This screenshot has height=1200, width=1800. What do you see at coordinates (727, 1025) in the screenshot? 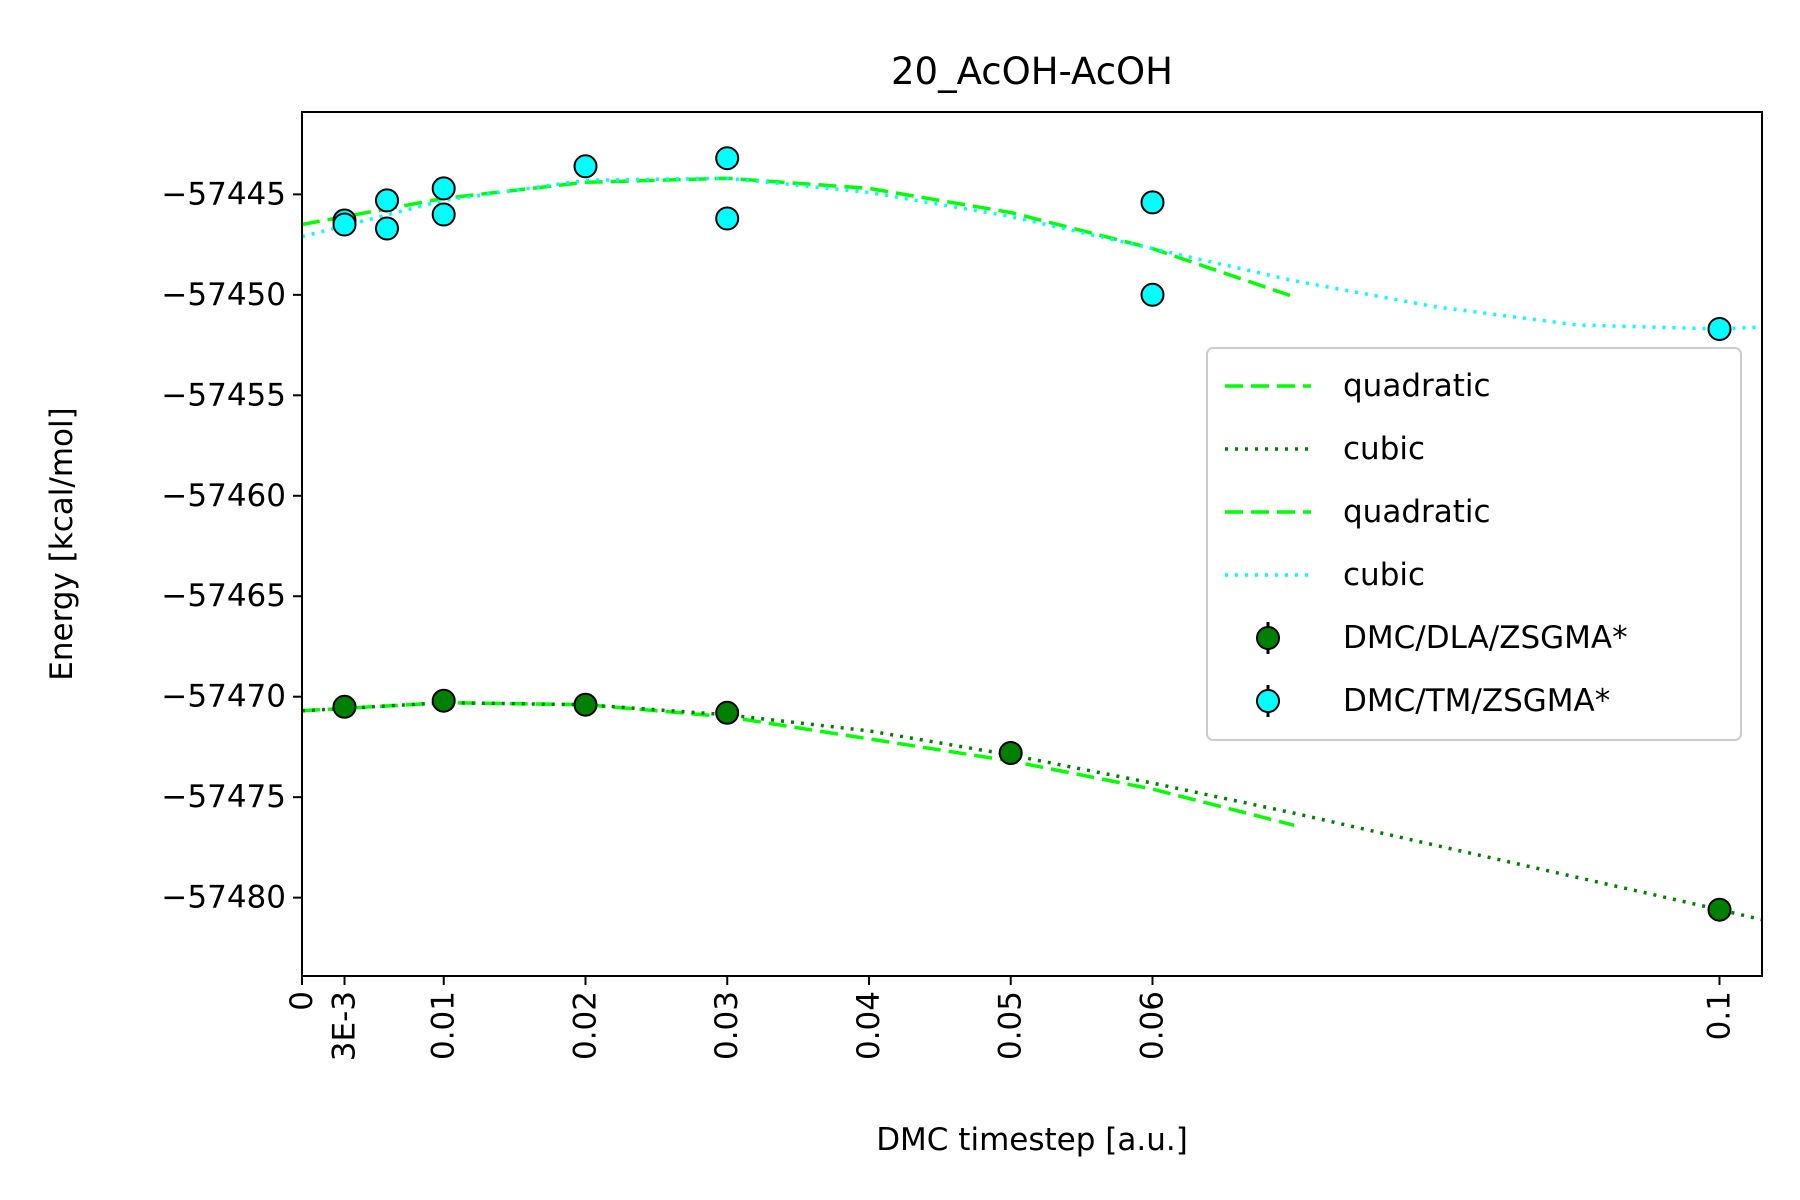
I see `x-tick-label: 0.03` at bounding box center [727, 1025].